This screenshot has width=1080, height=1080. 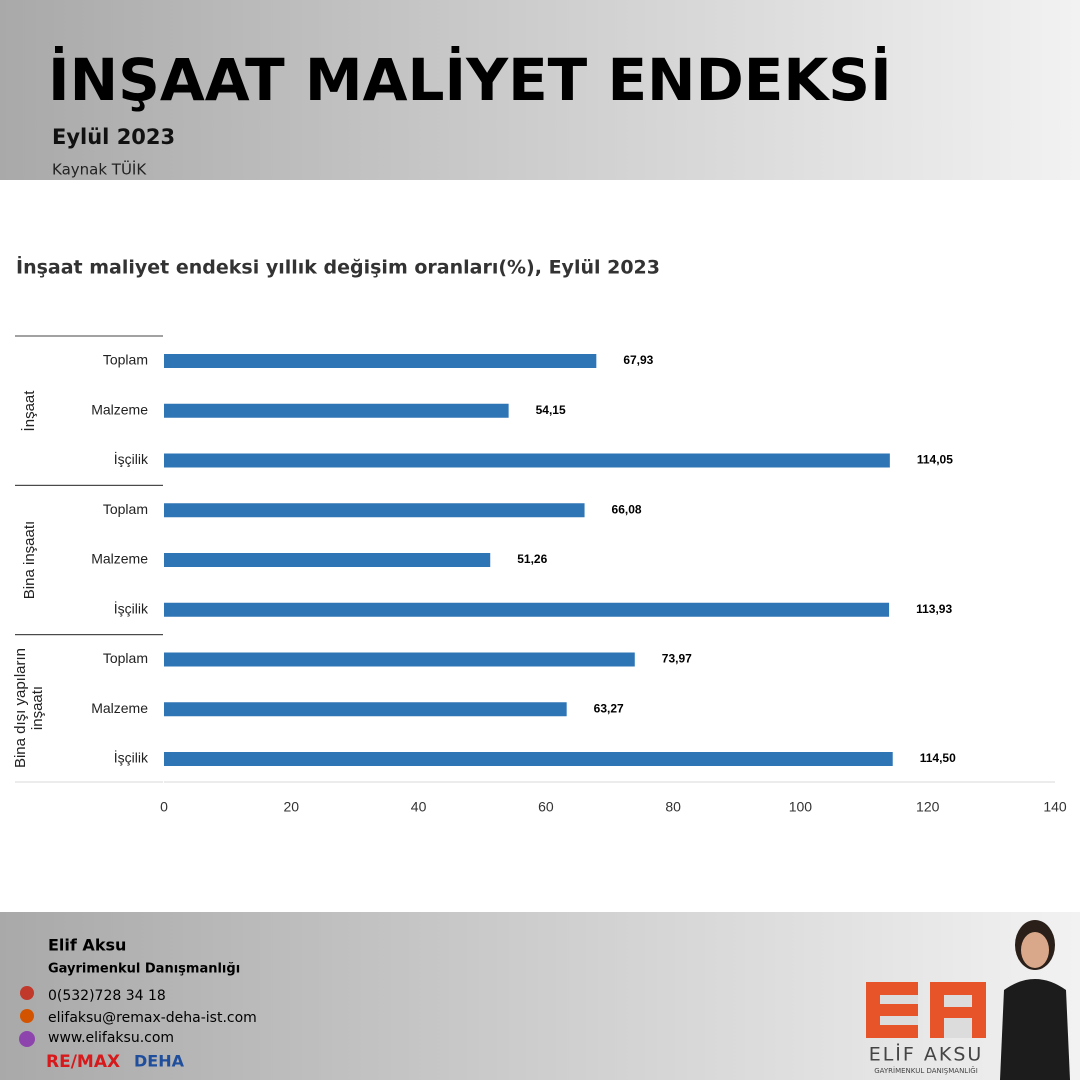 What do you see at coordinates (27, 1039) in the screenshot?
I see `web-icon` at bounding box center [27, 1039].